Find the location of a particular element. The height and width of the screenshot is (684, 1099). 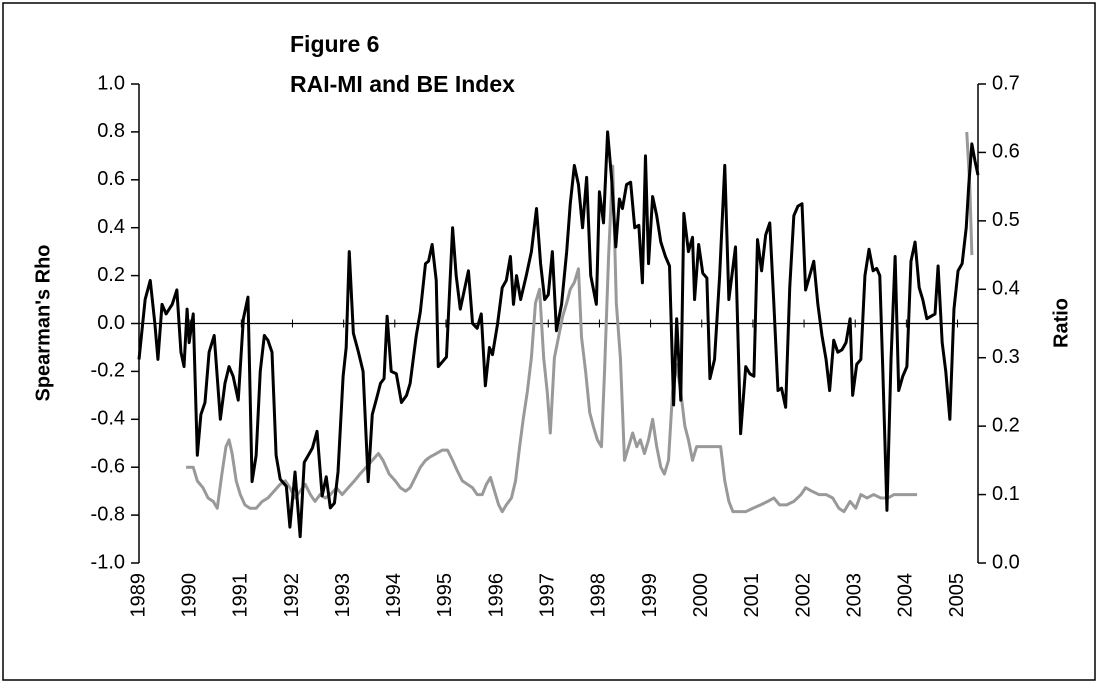

y-tick-label: -0.2 is located at coordinates (108, 371).